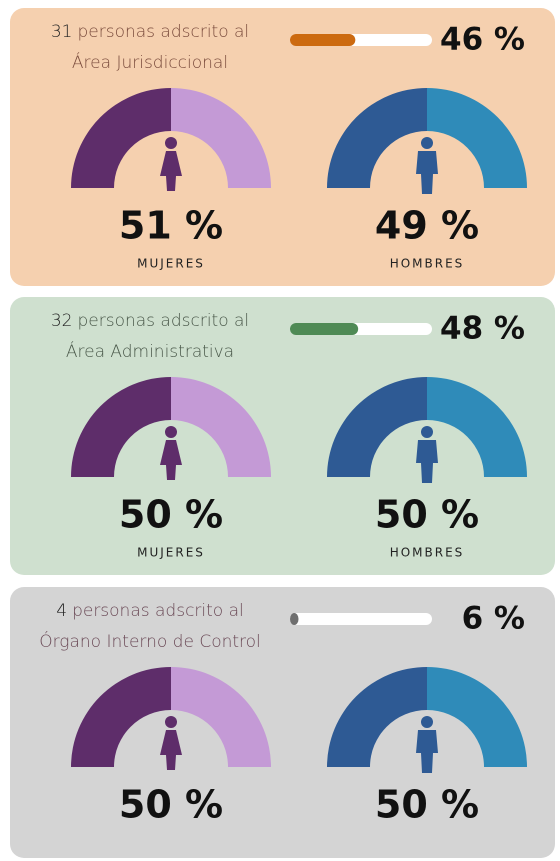  Describe the element at coordinates (493, 619) in the screenshot. I see `percent-label: 6 %` at that location.